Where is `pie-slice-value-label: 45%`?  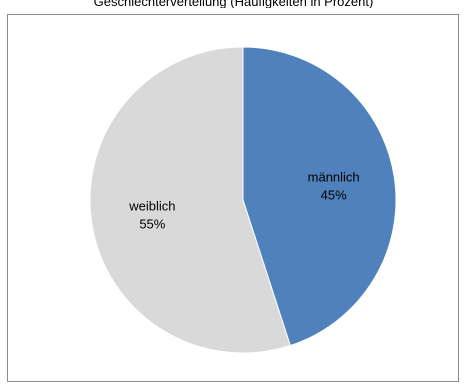 pie-slice-value-label: 45% is located at coordinates (334, 195).